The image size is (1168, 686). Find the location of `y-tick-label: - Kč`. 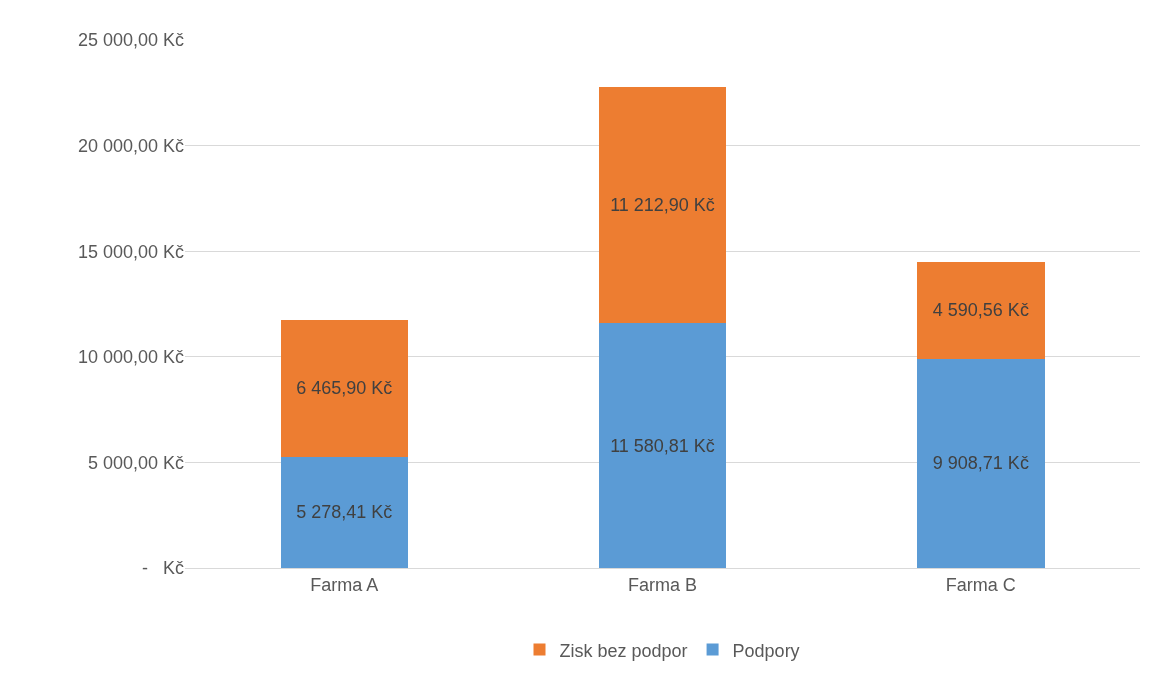

y-tick-label: - Kč is located at coordinates (162, 568).